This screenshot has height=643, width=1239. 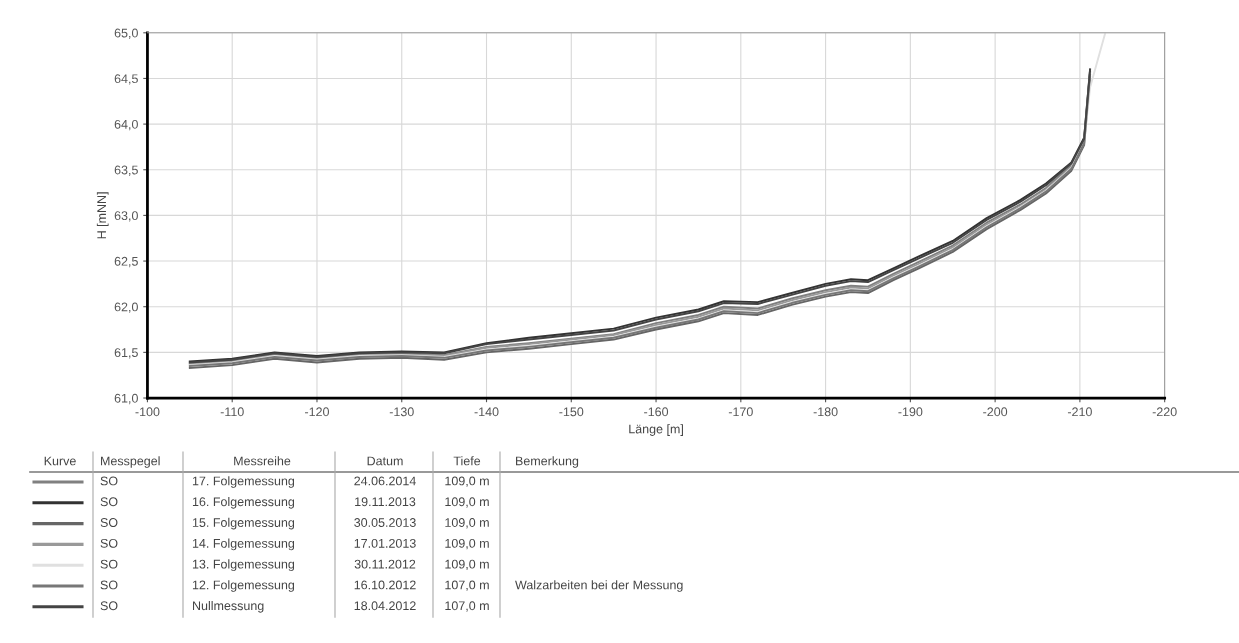 What do you see at coordinates (1164, 412) in the screenshot?
I see `x-tick-label: -220` at bounding box center [1164, 412].